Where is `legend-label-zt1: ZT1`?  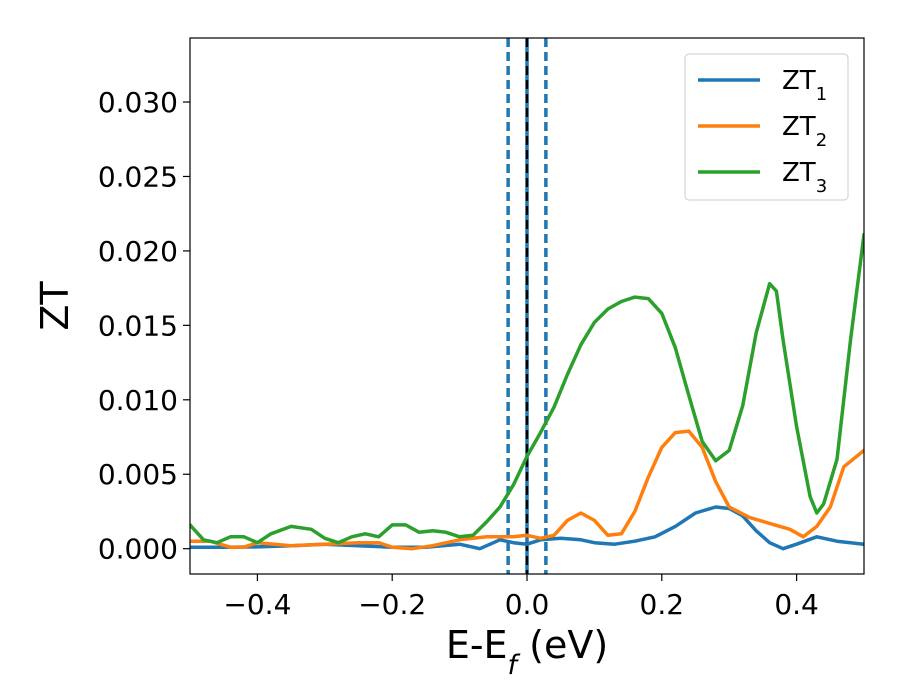
legend-label-zt1: ZT1 is located at coordinates (804, 85).